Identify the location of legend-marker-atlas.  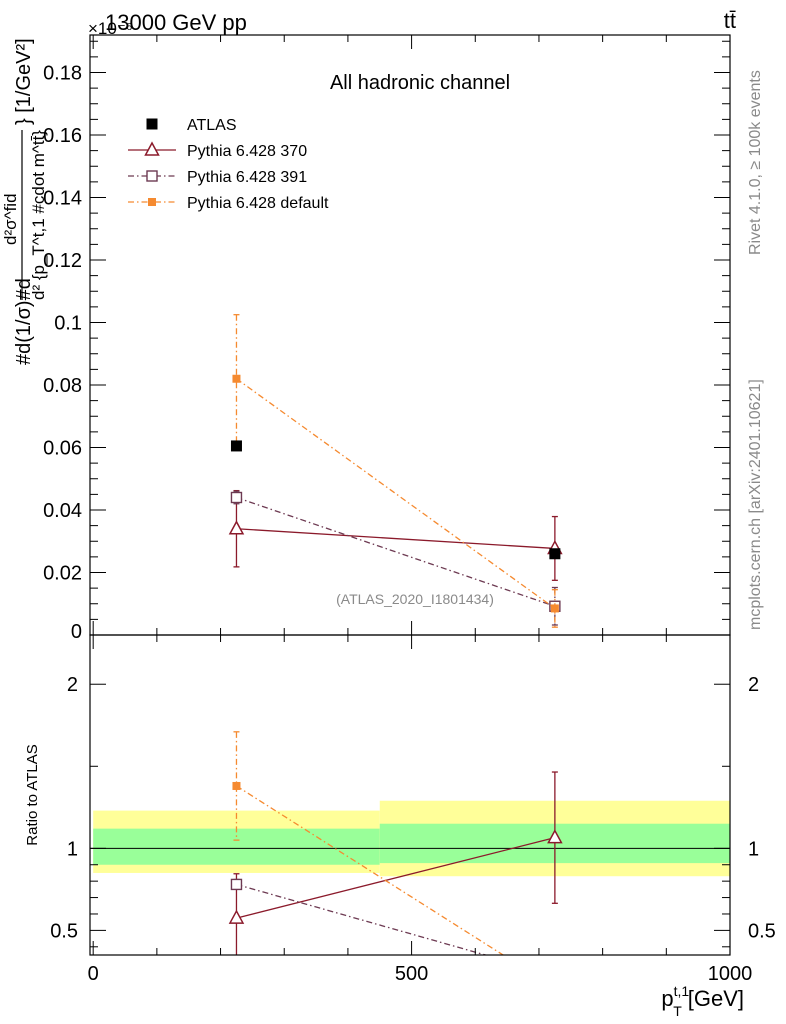
(152, 124).